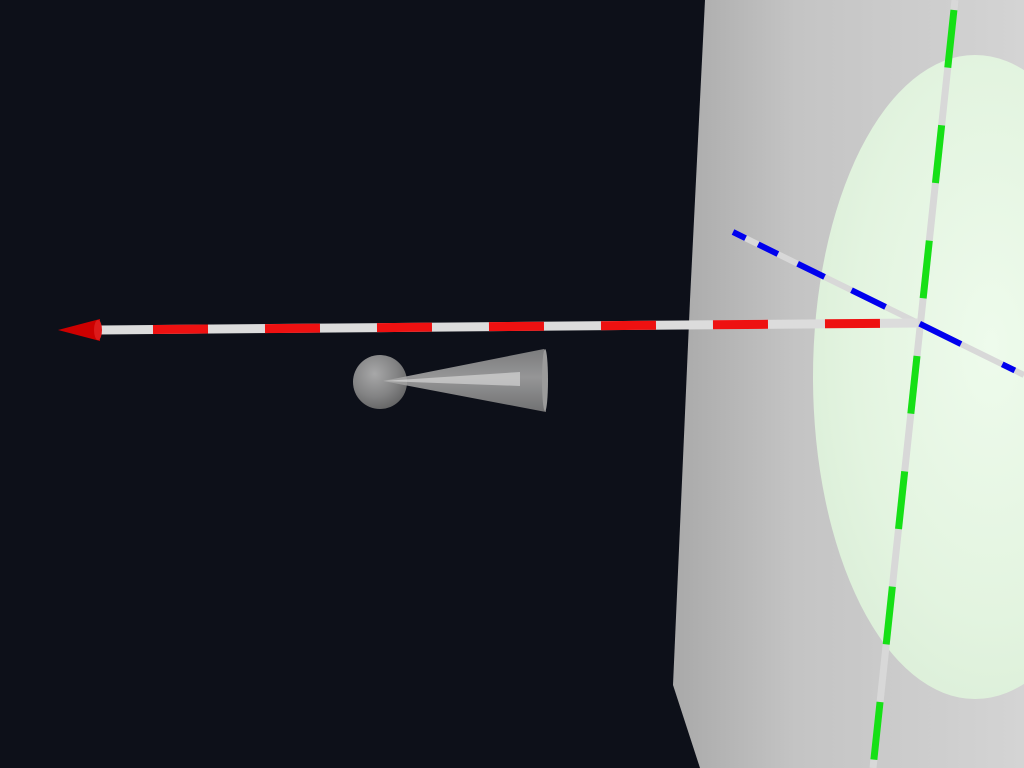 This screenshot has height=768, width=1024. Describe the element at coordinates (545, 380) in the screenshot. I see `light-cone-base` at that location.